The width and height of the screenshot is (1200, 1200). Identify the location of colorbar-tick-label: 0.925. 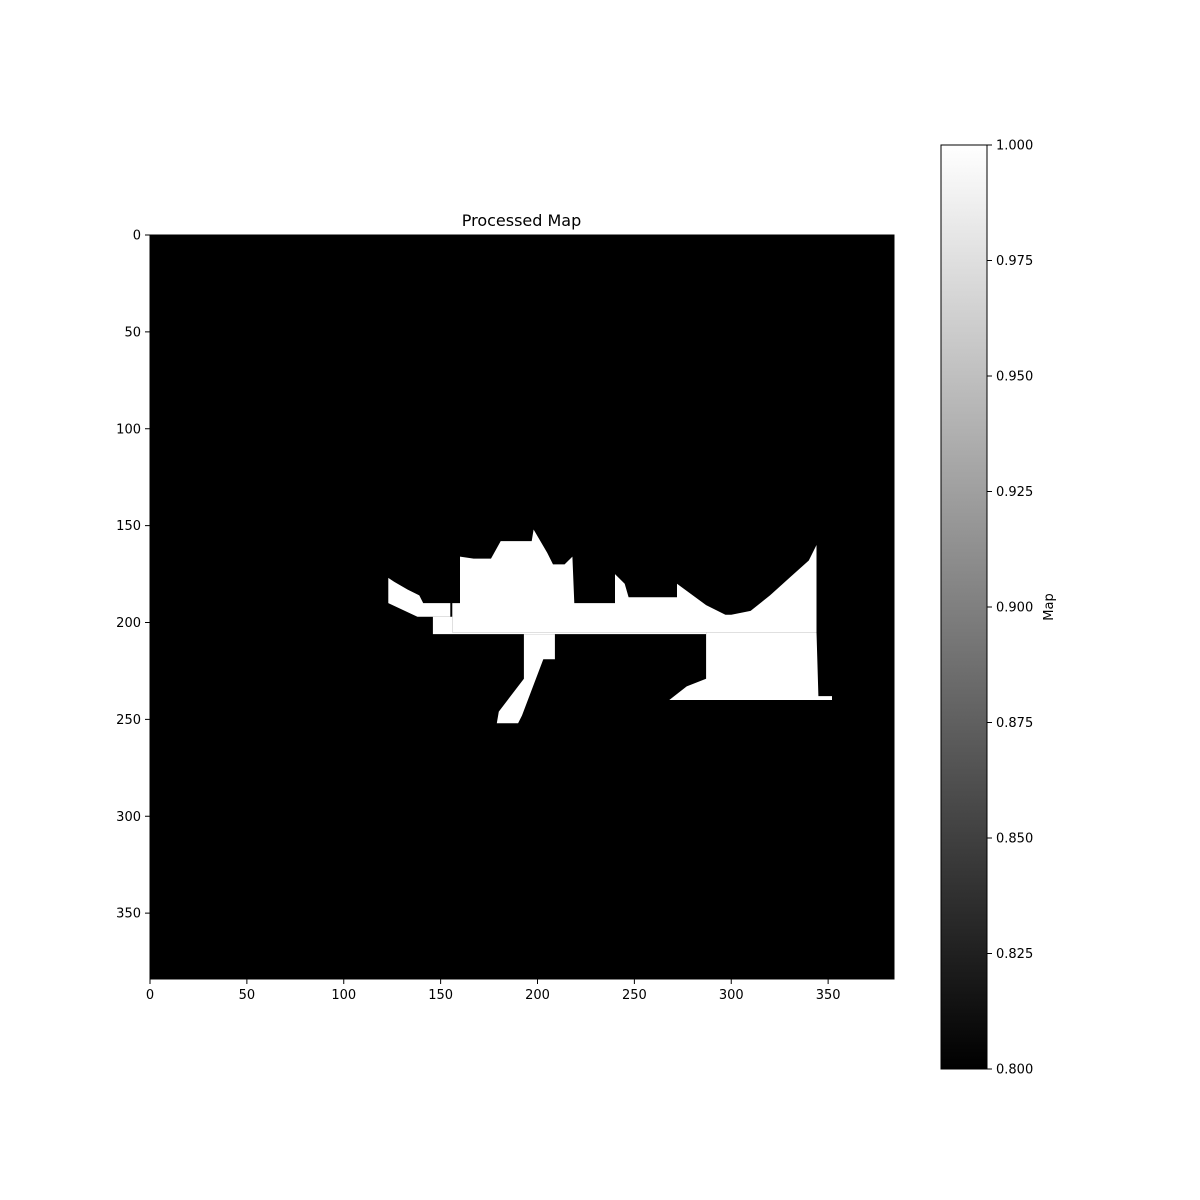
(1014, 492).